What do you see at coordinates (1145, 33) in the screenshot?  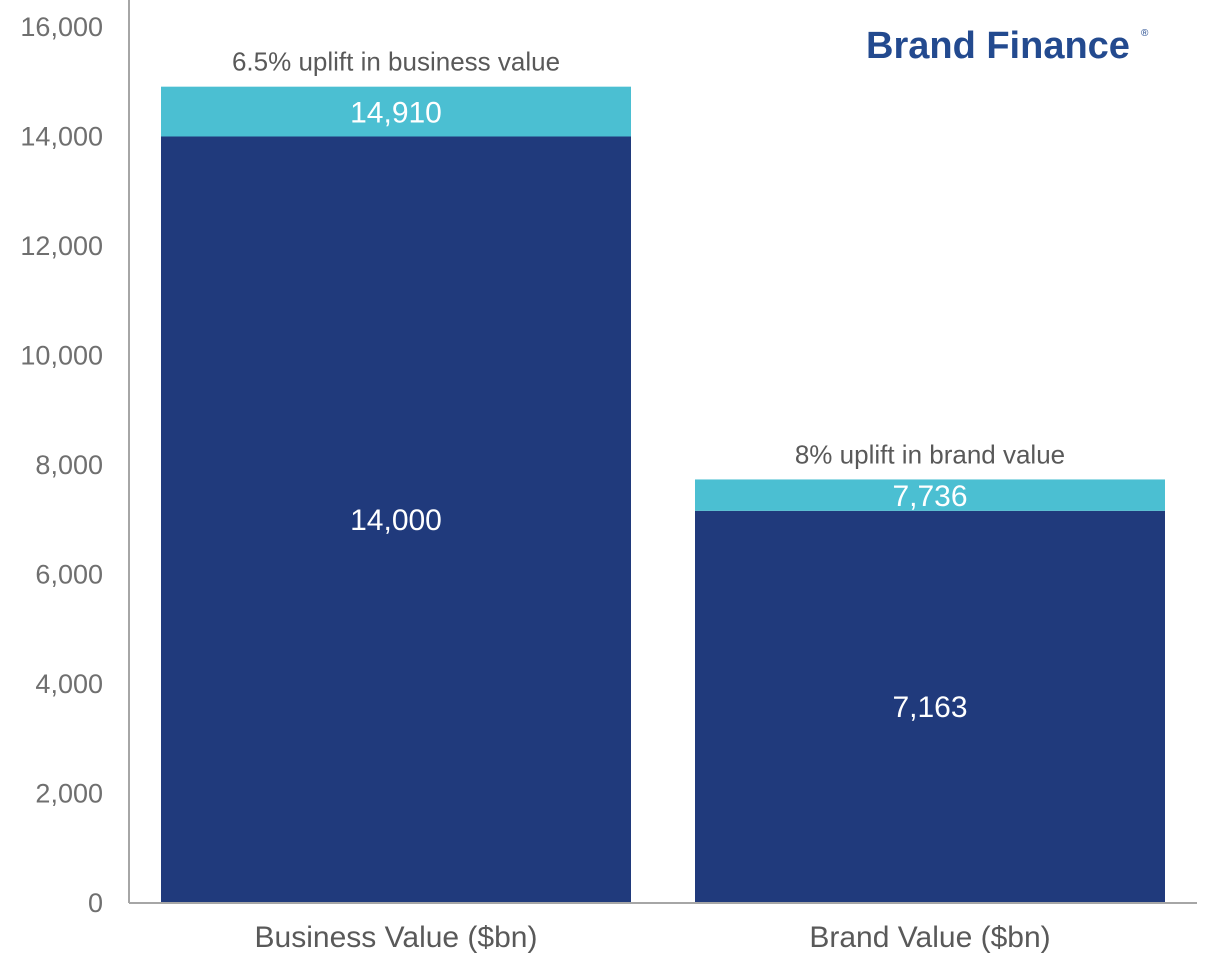 I see `logo-registered-mark: ®` at bounding box center [1145, 33].